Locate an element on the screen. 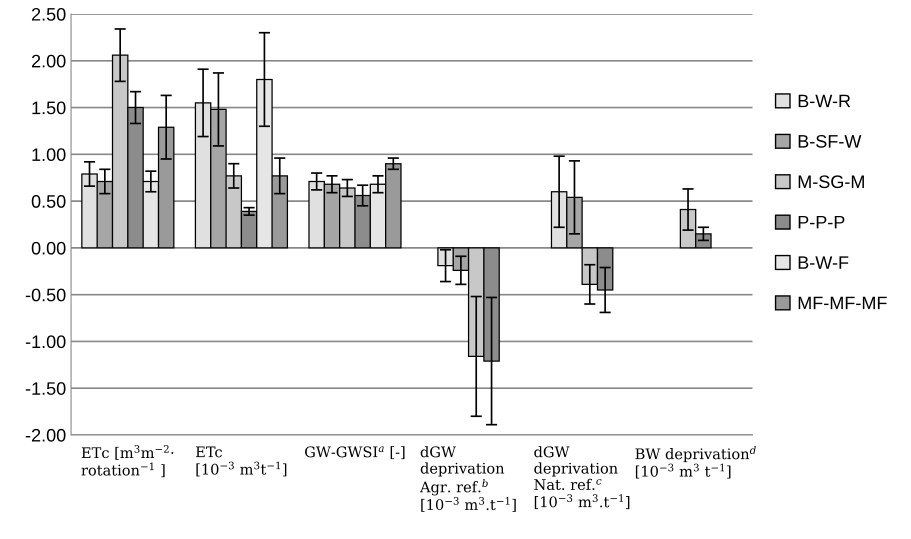 This screenshot has height=539, width=911. y-tick-label: 0.50 is located at coordinates (49, 201).